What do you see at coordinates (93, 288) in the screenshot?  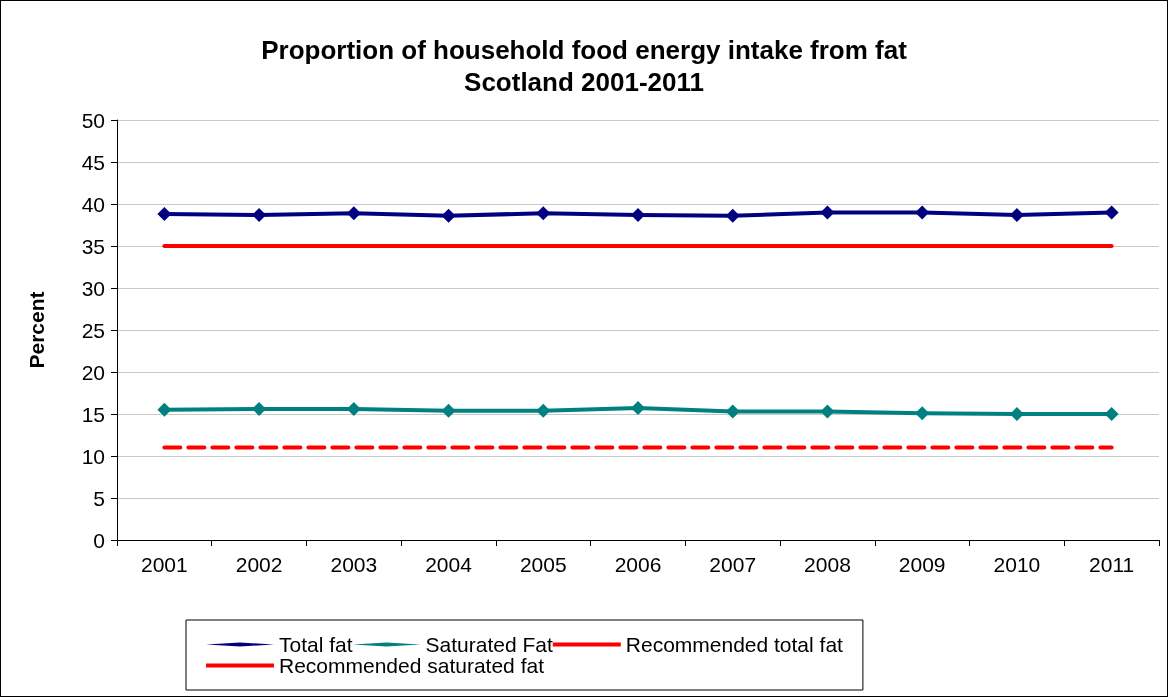 I see `y-tick-label: 30` at bounding box center [93, 288].